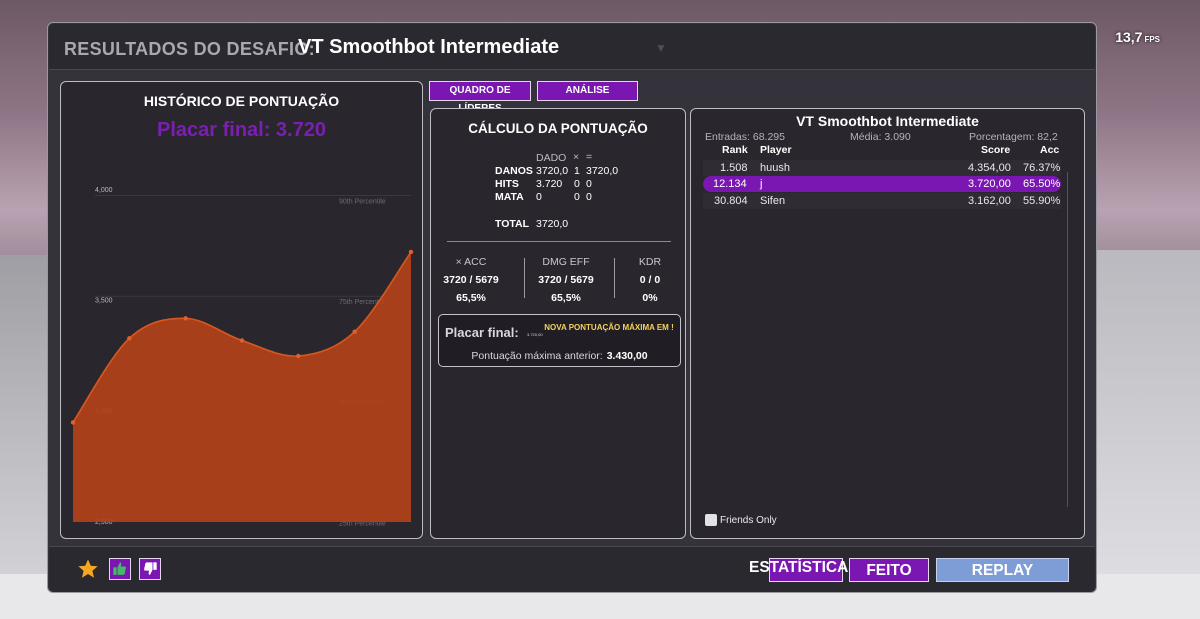  I want to click on calc-row-label: MATA, so click(509, 197).